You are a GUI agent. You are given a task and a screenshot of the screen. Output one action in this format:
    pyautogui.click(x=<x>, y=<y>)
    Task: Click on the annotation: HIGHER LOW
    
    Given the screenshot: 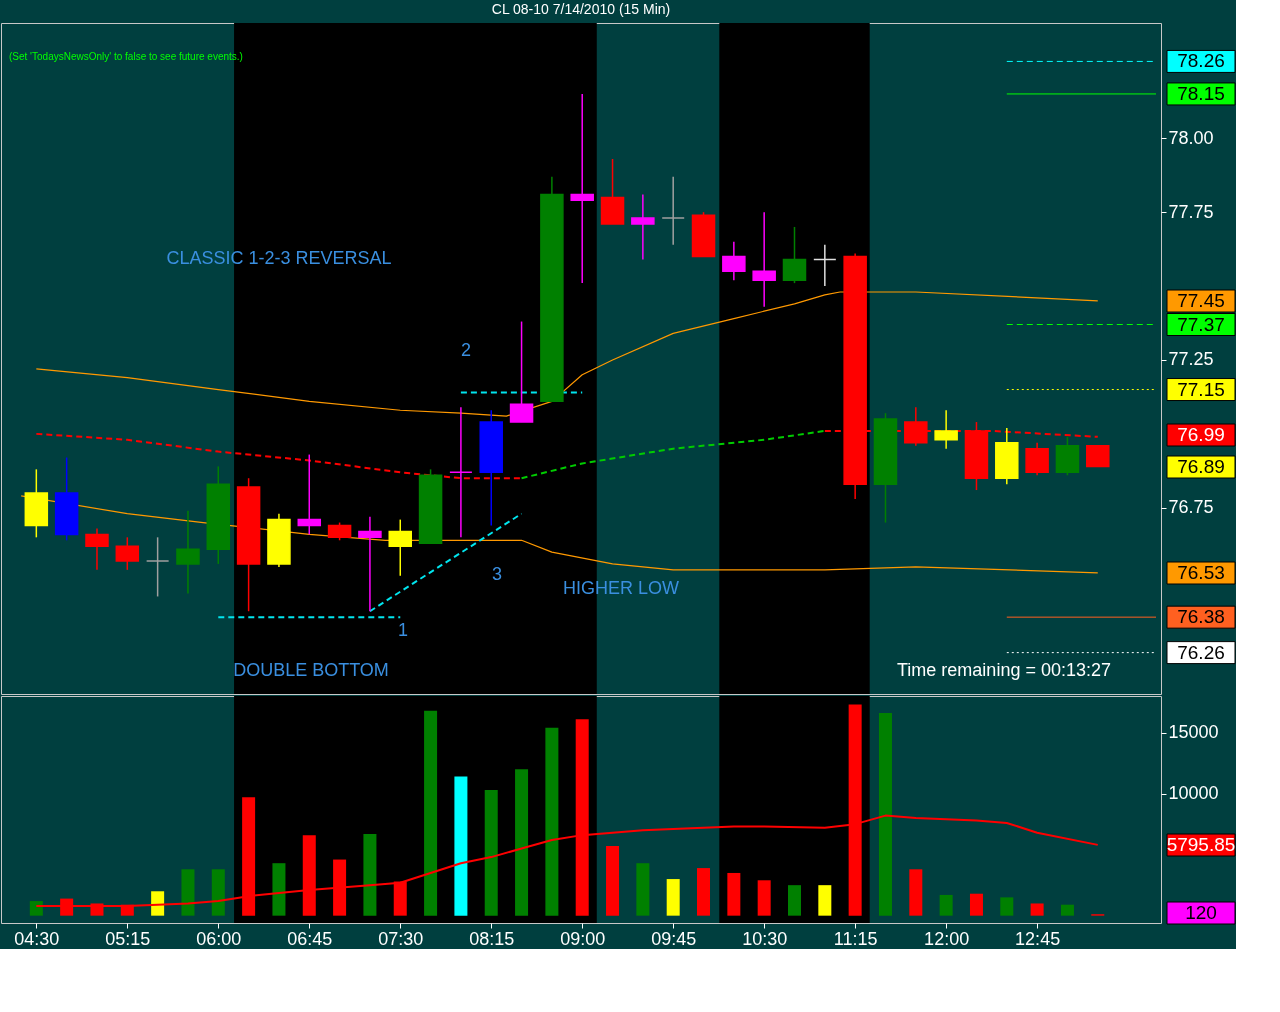 What is the action you would take?
    pyautogui.click(x=621, y=588)
    